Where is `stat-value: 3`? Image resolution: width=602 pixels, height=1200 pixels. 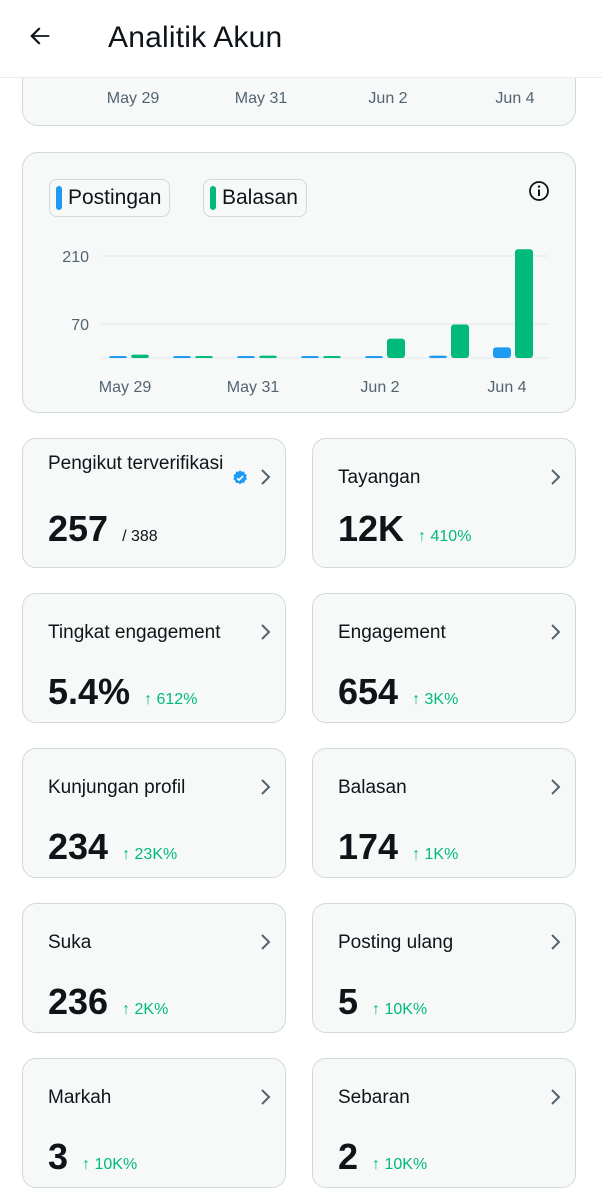
stat-value: 3 is located at coordinates (58, 1156).